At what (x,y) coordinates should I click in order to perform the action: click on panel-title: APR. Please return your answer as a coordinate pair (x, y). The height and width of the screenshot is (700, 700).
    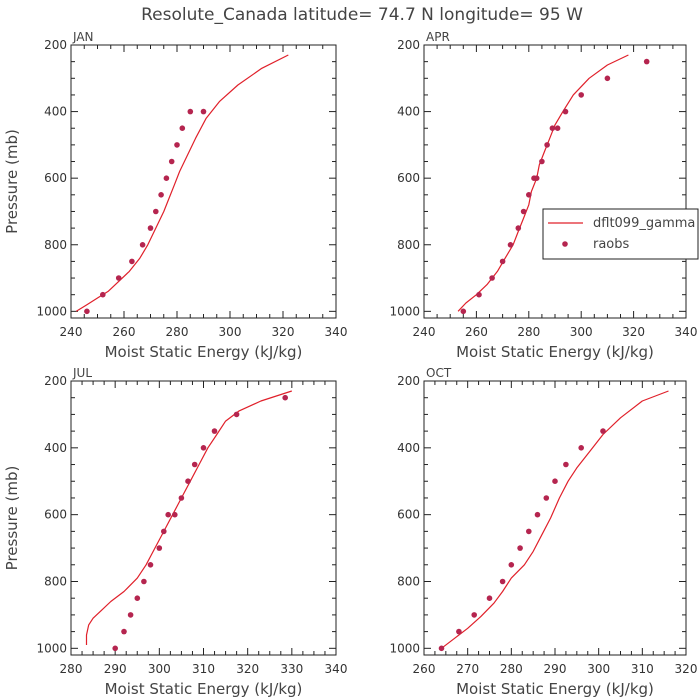
    Looking at the image, I should click on (438, 37).